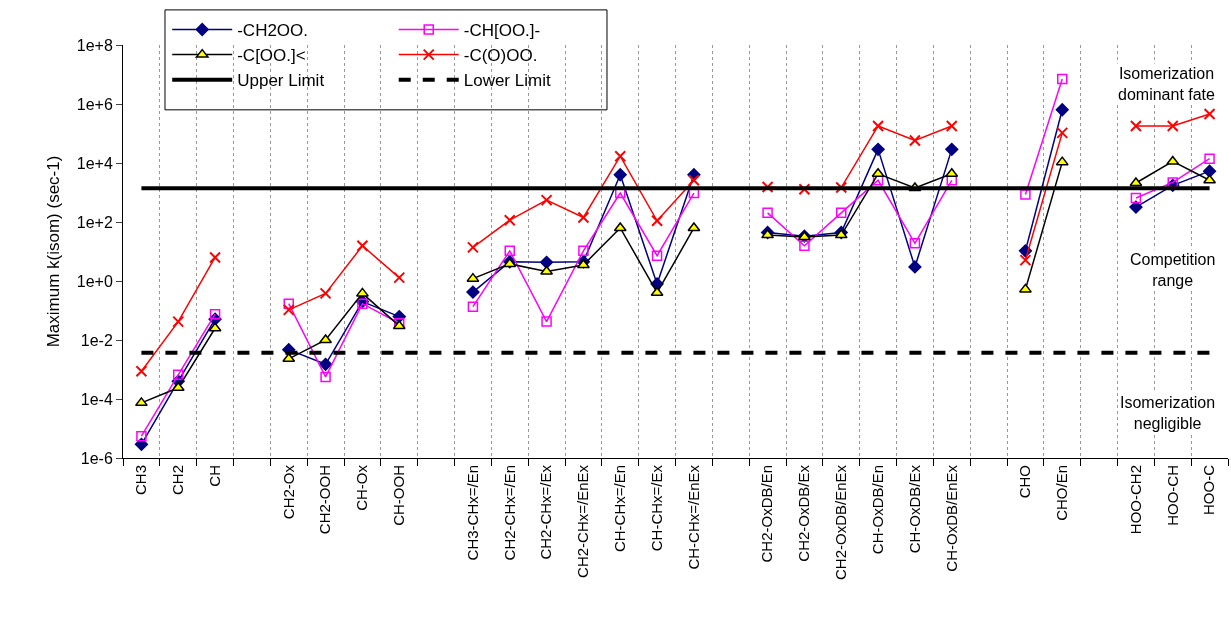 Image resolution: width=1231 pixels, height=636 pixels. What do you see at coordinates (178, 480) in the screenshot?
I see `x-tick-label: CH2` at bounding box center [178, 480].